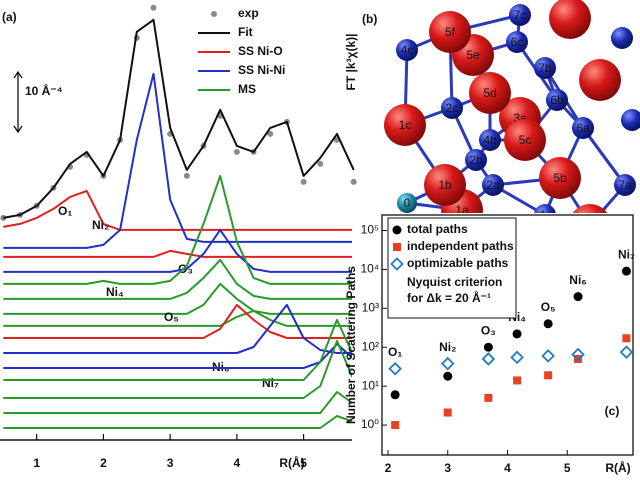 The image size is (640, 480). Describe the element at coordinates (100, 225) in the screenshot. I see `curve-label: Ni₂` at that location.